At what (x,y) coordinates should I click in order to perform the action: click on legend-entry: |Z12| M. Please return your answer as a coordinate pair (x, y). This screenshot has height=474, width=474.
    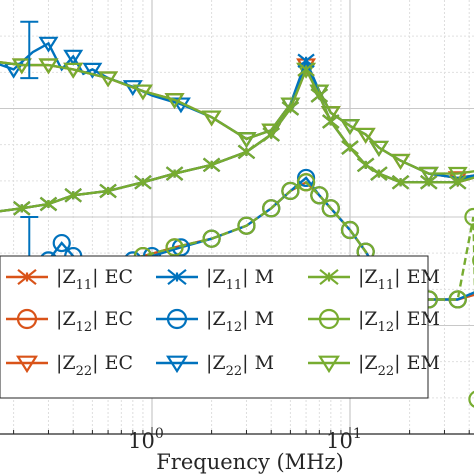
    Looking at the image, I should click on (215, 321).